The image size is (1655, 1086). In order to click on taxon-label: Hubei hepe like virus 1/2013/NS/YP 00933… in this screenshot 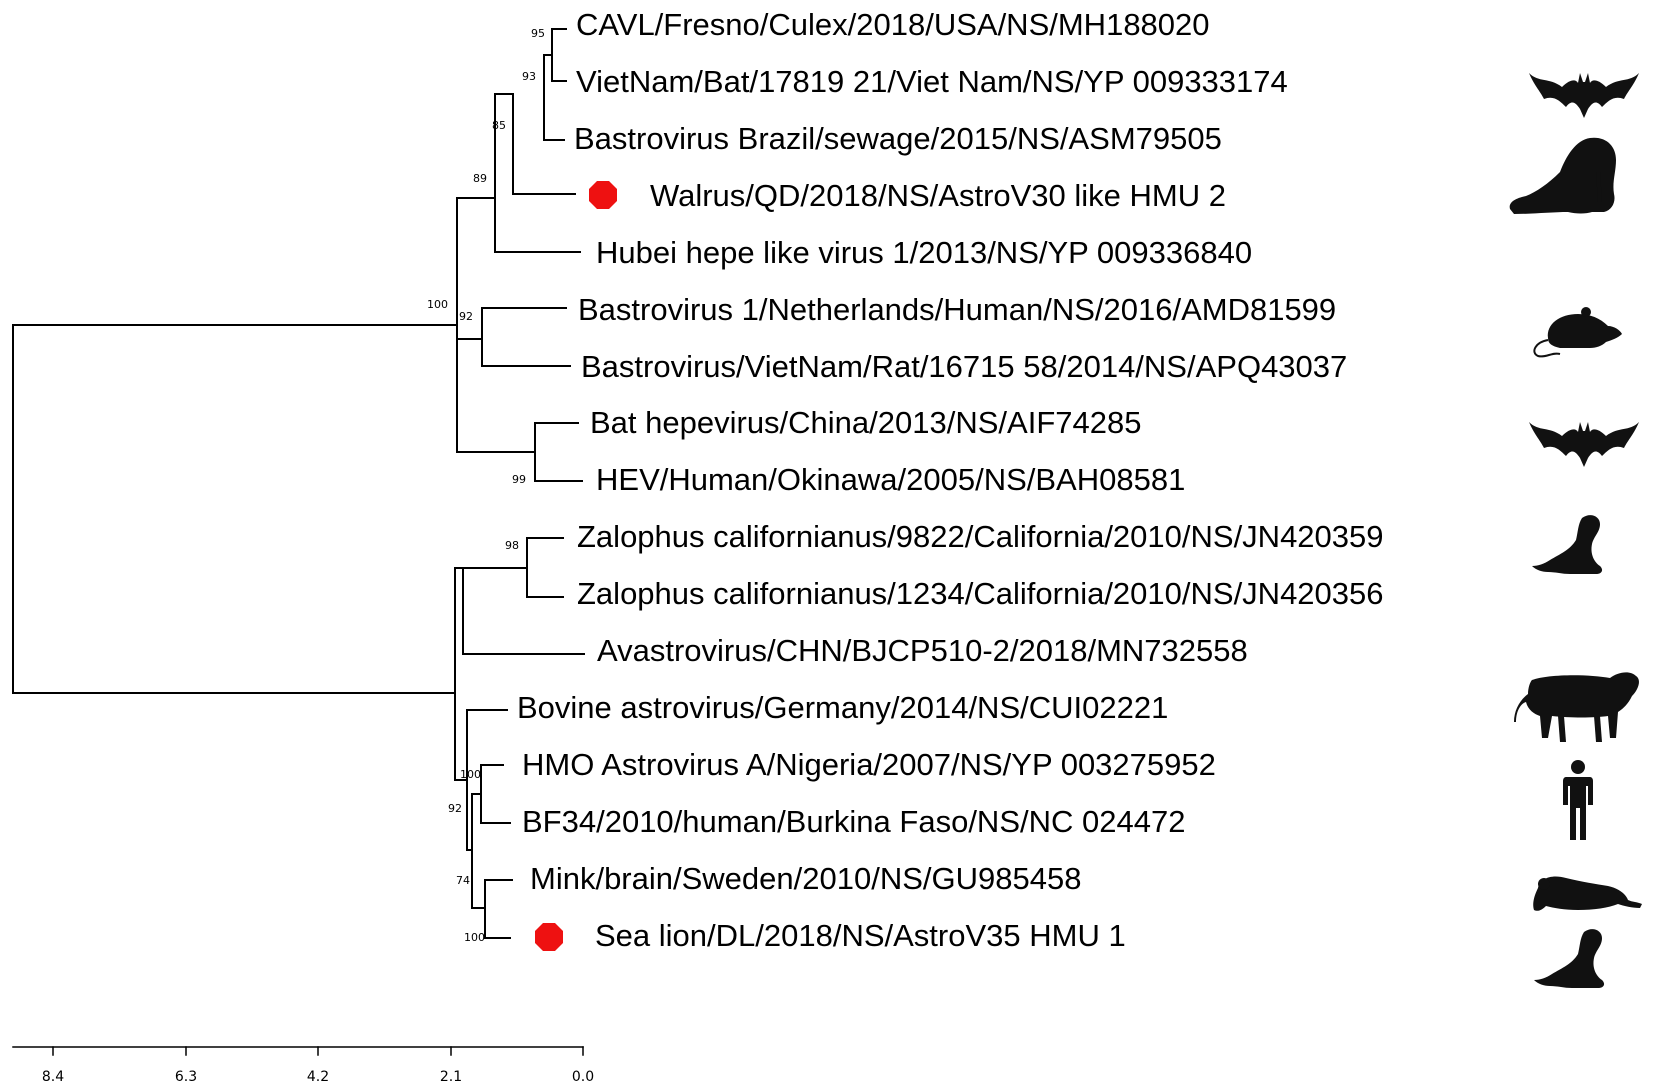, I will do `click(924, 252)`.